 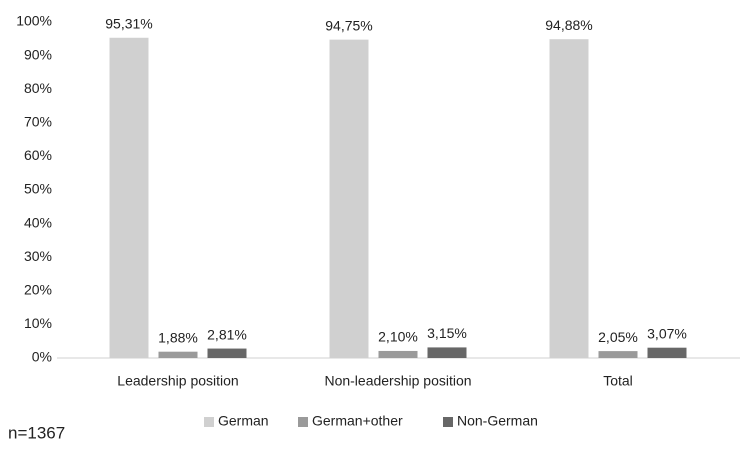 I want to click on y-tick-label: 10%, so click(x=38, y=323).